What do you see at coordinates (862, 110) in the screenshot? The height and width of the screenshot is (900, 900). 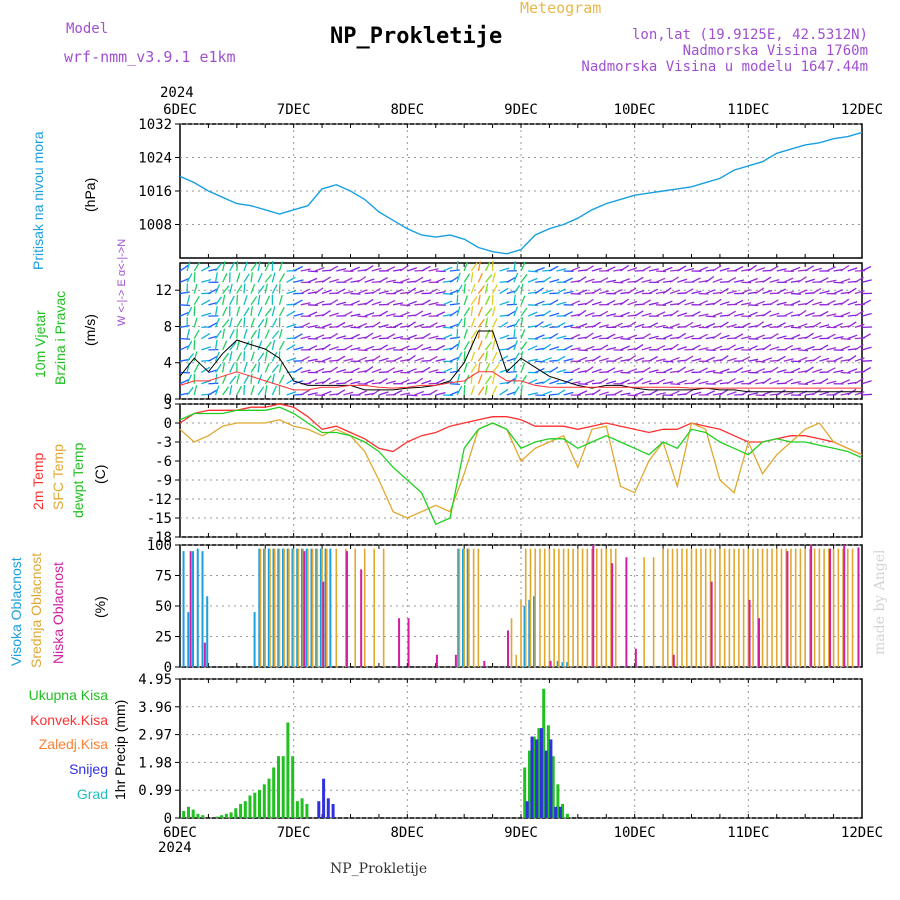 I see `day-label-top: 12DEC` at bounding box center [862, 110].